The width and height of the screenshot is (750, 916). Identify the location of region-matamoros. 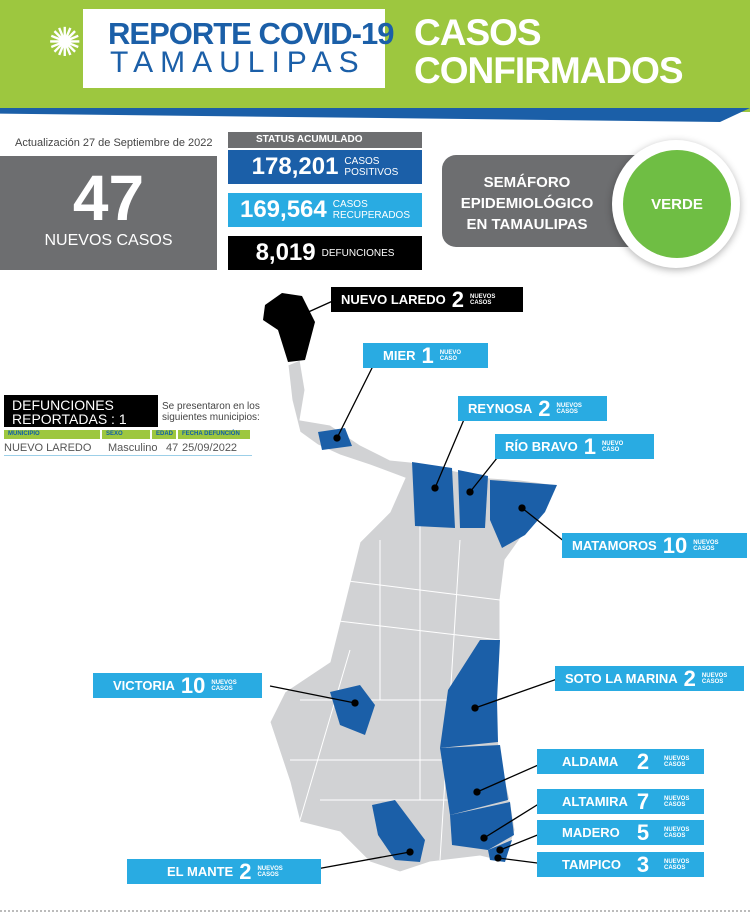
(523, 514).